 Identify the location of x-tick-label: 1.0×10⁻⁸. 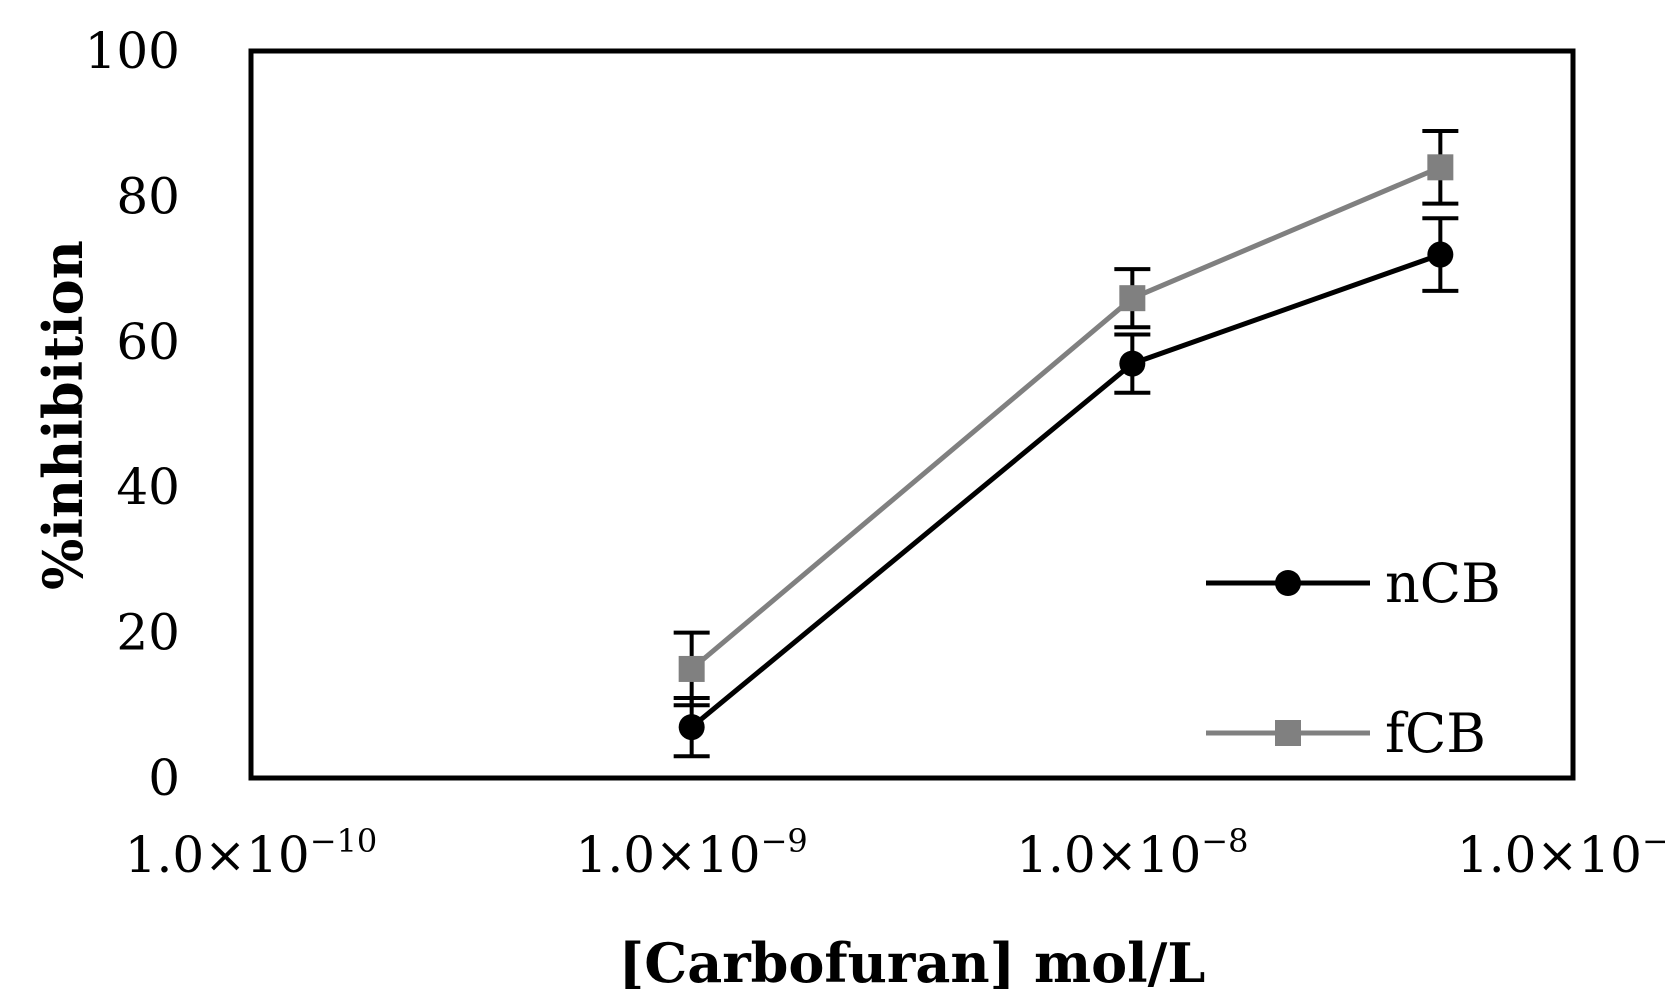
(1132, 853).